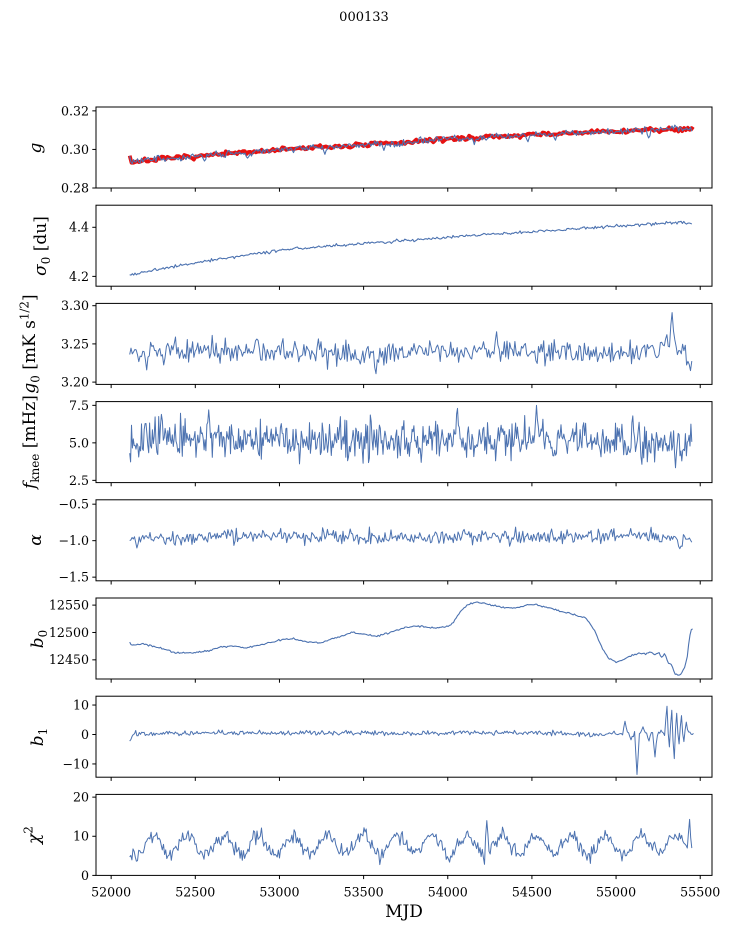  I want to click on panel-g-frame, so click(404, 147).